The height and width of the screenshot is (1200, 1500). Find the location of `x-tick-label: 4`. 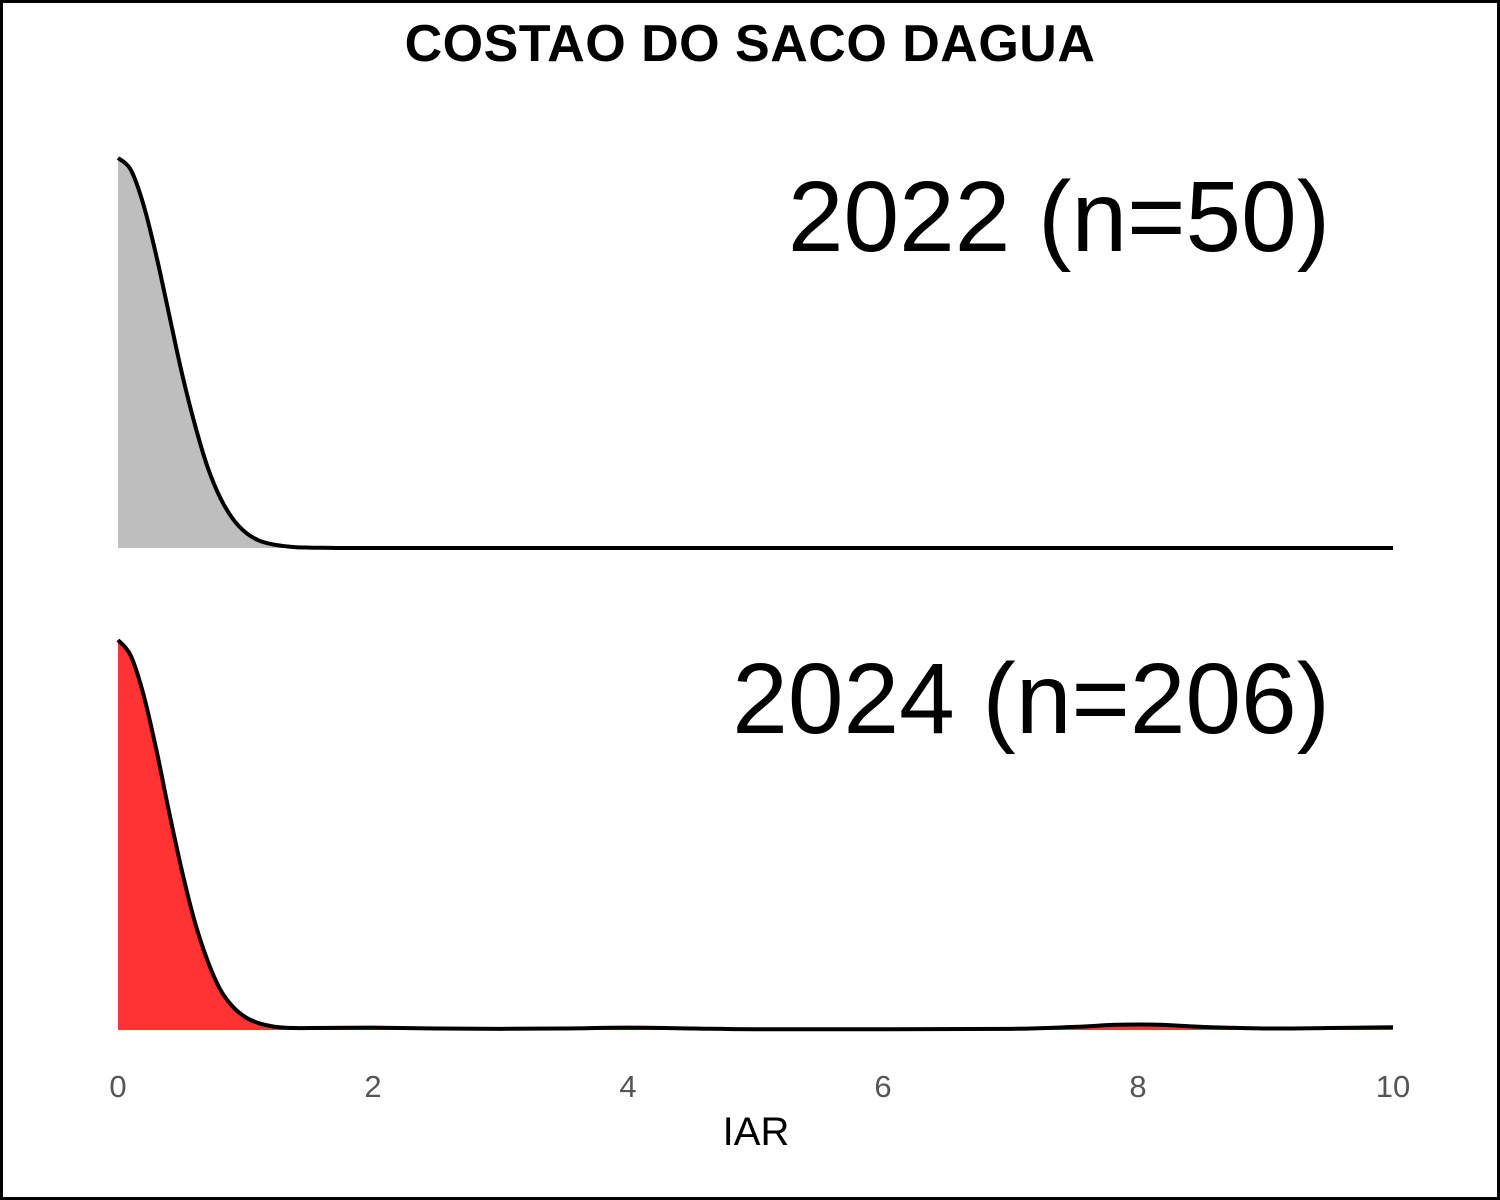

x-tick-label: 4 is located at coordinates (627, 1086).